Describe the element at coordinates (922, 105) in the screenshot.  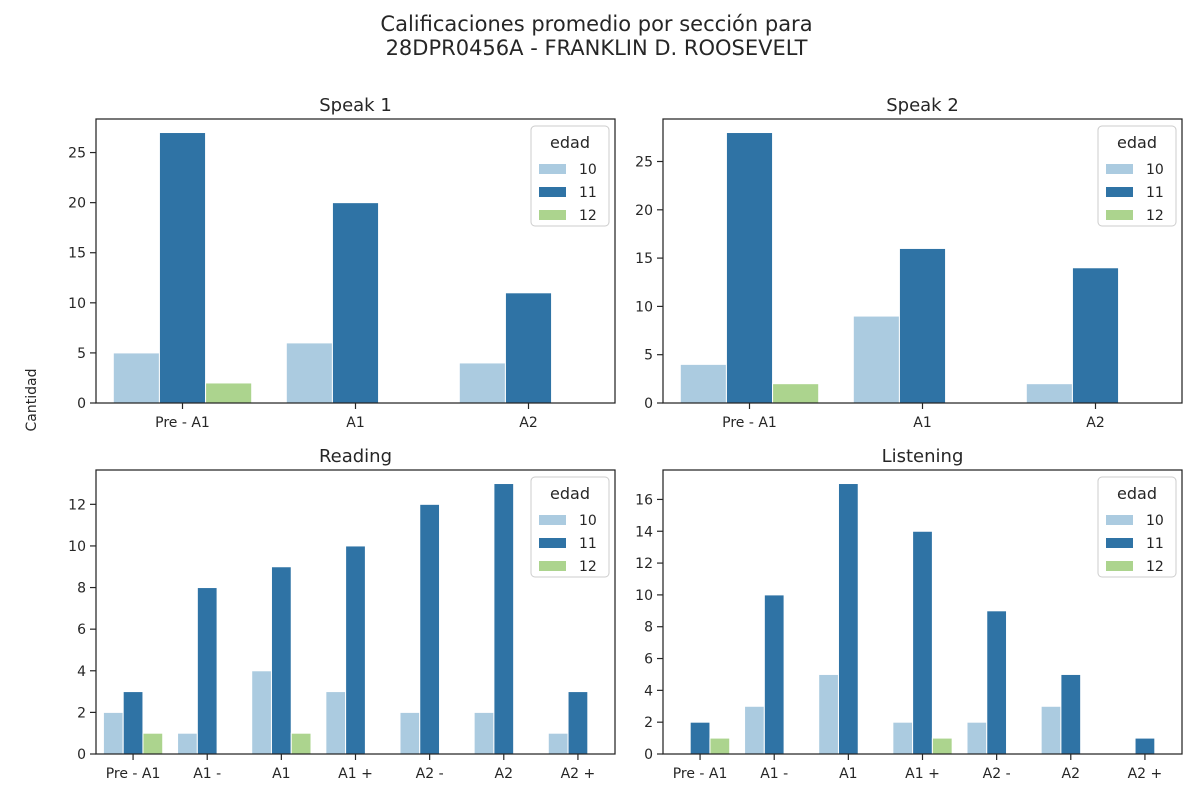
I see `panel-title: Speak 2` at that location.